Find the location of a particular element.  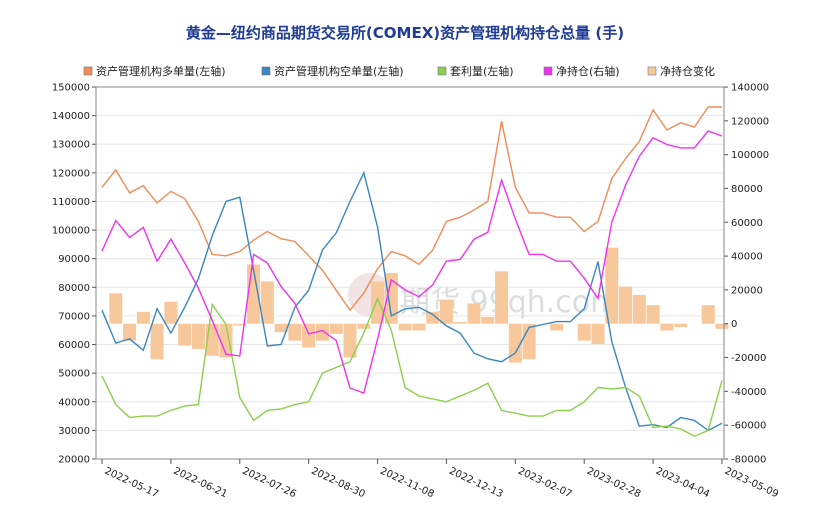

y-left-tick-label: 30000 is located at coordinates (74, 431).